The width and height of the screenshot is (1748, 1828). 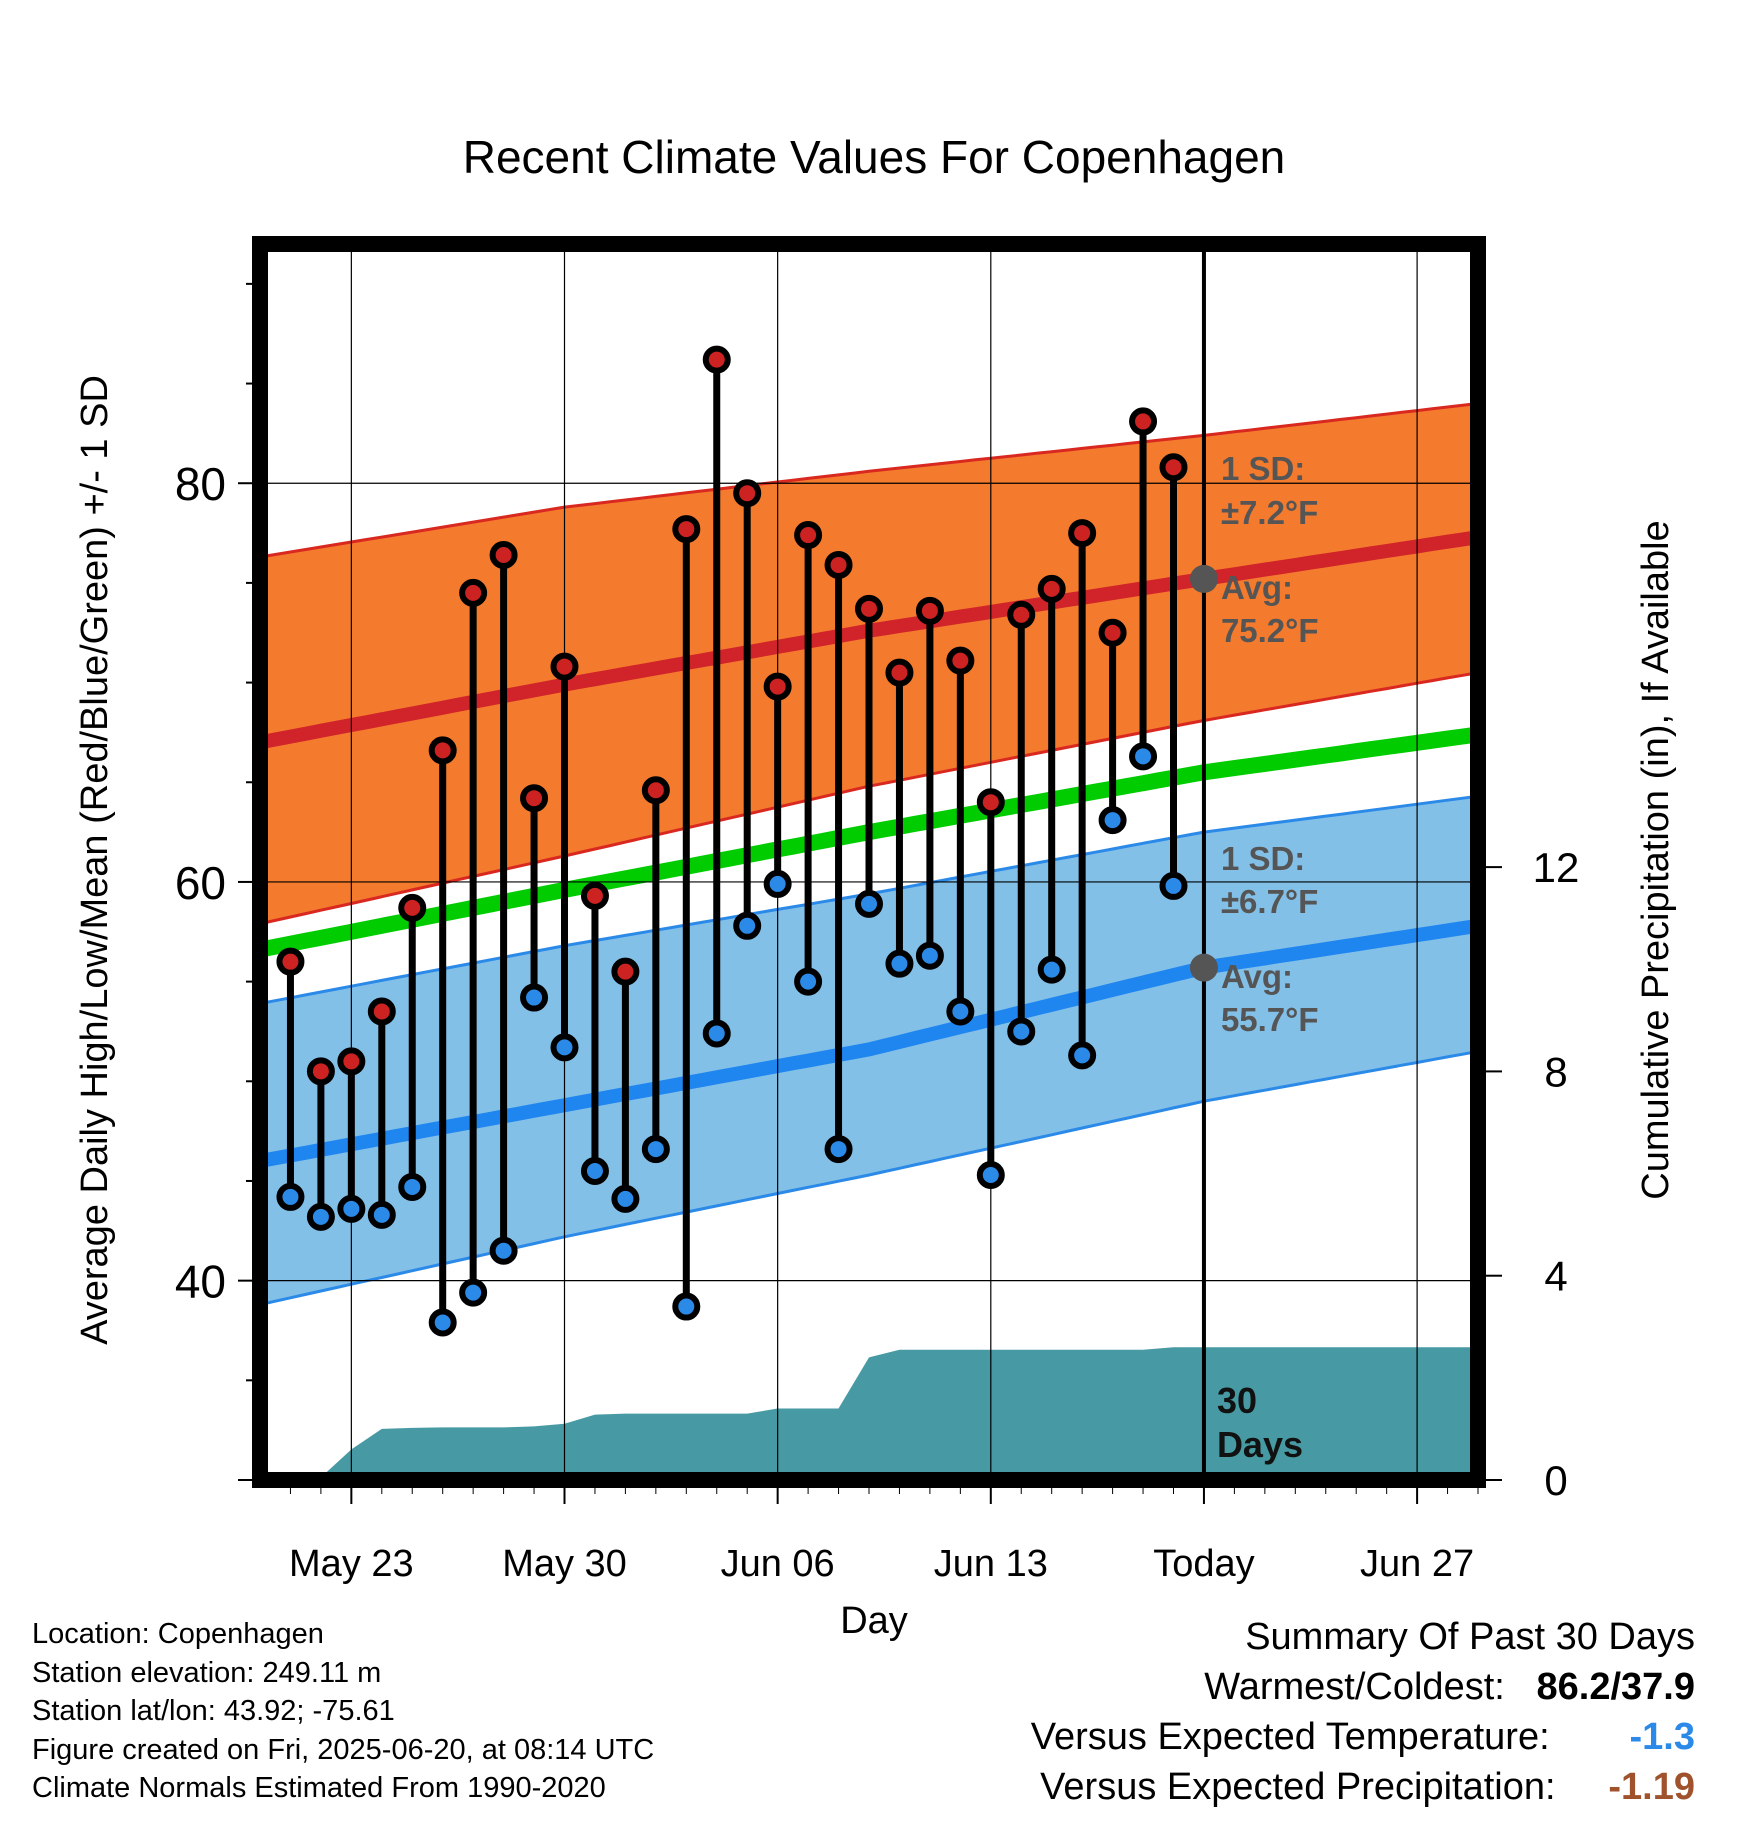 I want to click on x-tick-label: Today, so click(x=1203, y=1564).